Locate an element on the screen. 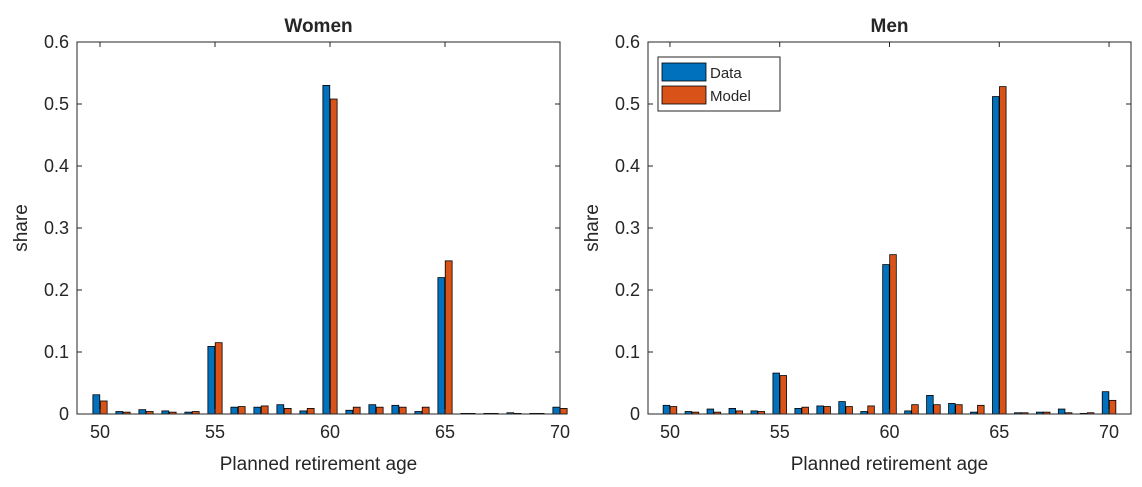 The image size is (1142, 487). men-ytick-label: 0.3 is located at coordinates (627, 228).